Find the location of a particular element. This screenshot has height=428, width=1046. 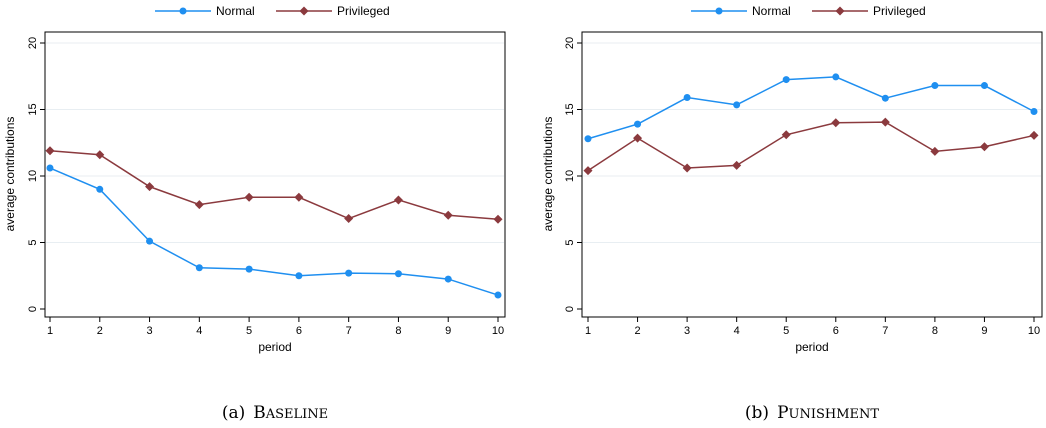

caption-label: (b) is located at coordinates (757, 413).